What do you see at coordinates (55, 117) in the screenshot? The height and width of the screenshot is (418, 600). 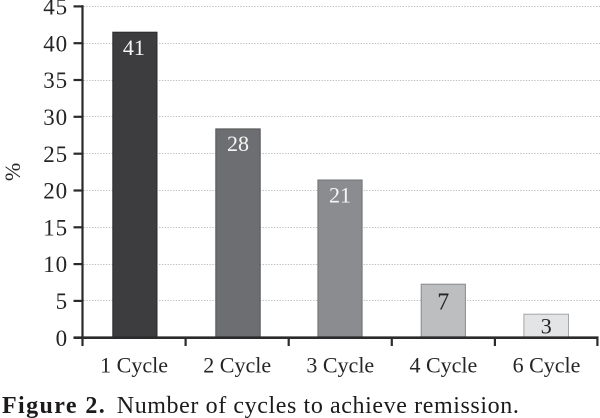 I see `svg-text: 30` at bounding box center [55, 117].